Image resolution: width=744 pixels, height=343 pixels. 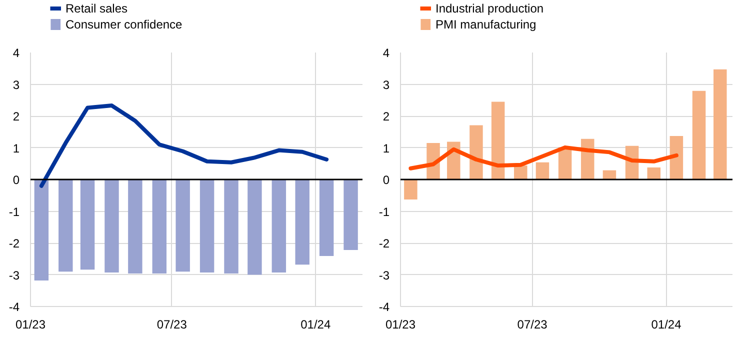 What do you see at coordinates (485, 25) in the screenshot?
I see `legend-label: PMI manufacturing` at bounding box center [485, 25].